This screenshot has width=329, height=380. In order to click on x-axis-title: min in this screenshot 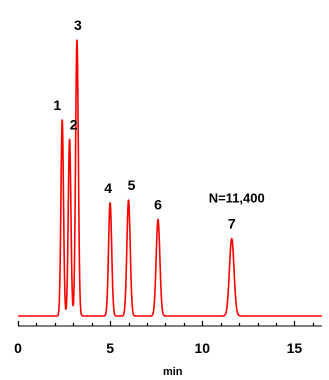, I will do `click(173, 372)`.